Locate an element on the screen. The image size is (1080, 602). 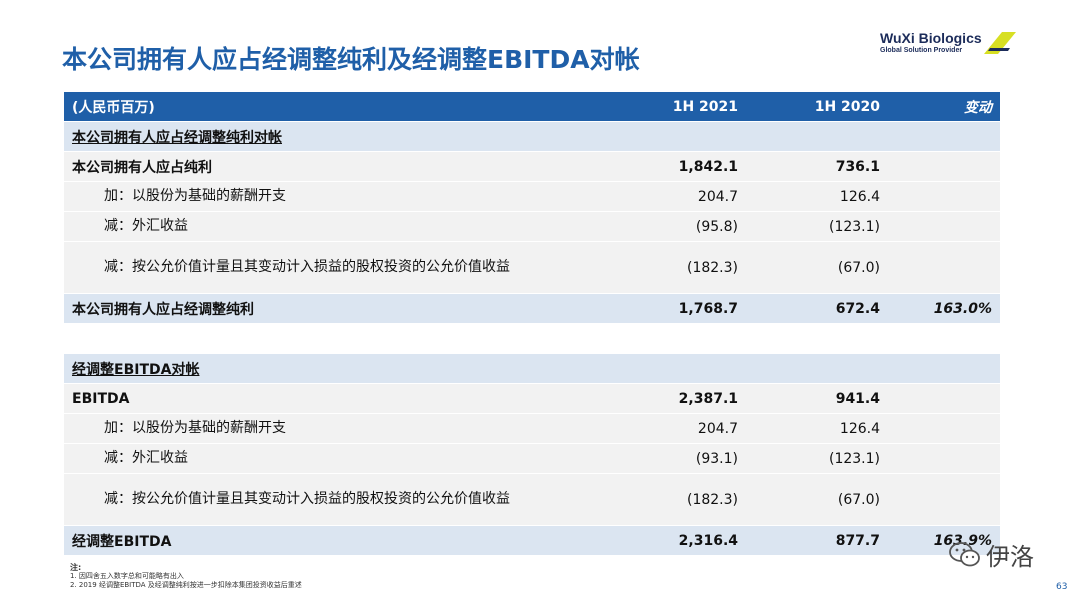
table-header: (人民币百万) 1H 2021 1H 2020 变动 is located at coordinates (532, 107).